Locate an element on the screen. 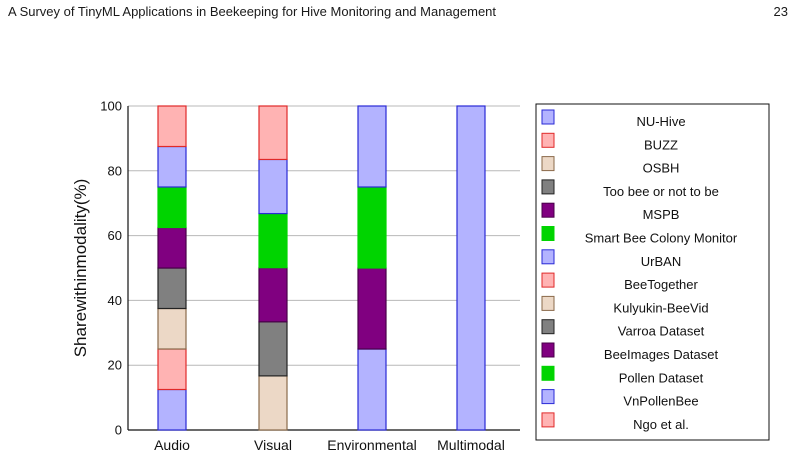  legend-label: BeeTogether is located at coordinates (661, 284).